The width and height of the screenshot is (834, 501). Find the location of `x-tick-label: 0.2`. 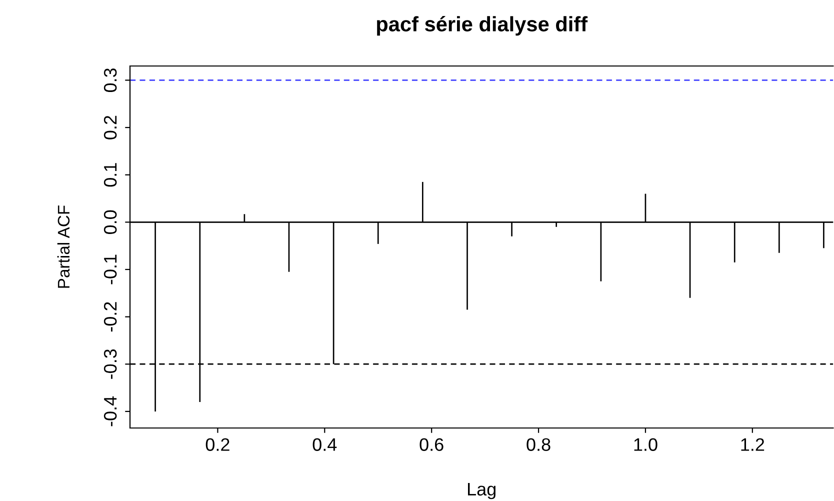

x-tick-label: 0.2 is located at coordinates (218, 444).